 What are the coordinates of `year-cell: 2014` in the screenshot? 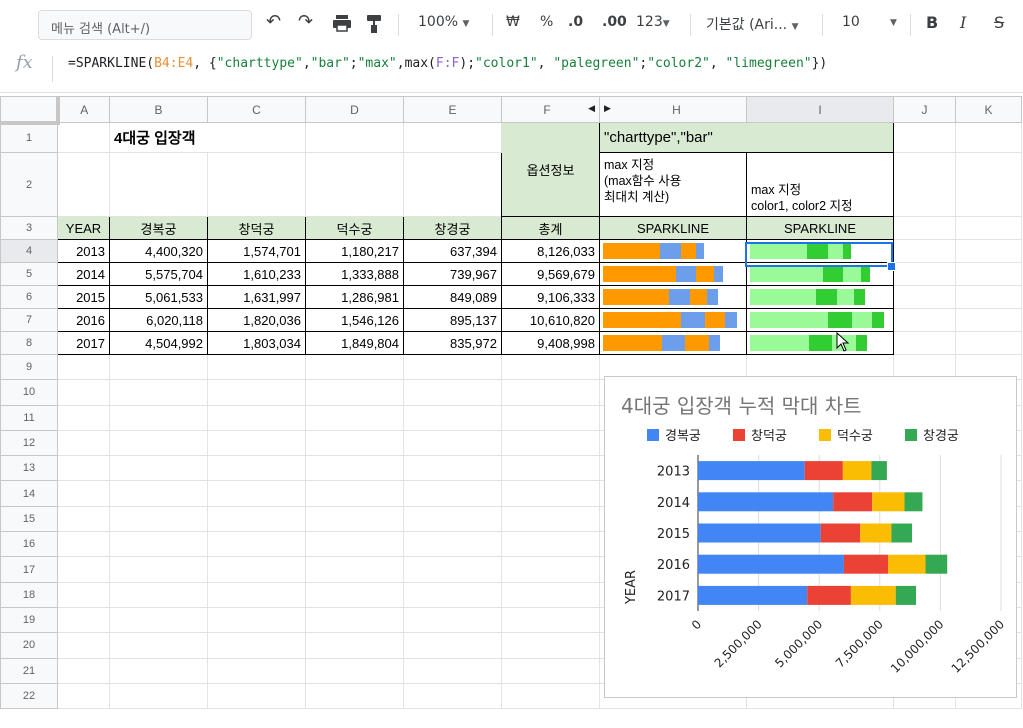 It's located at (83, 274).